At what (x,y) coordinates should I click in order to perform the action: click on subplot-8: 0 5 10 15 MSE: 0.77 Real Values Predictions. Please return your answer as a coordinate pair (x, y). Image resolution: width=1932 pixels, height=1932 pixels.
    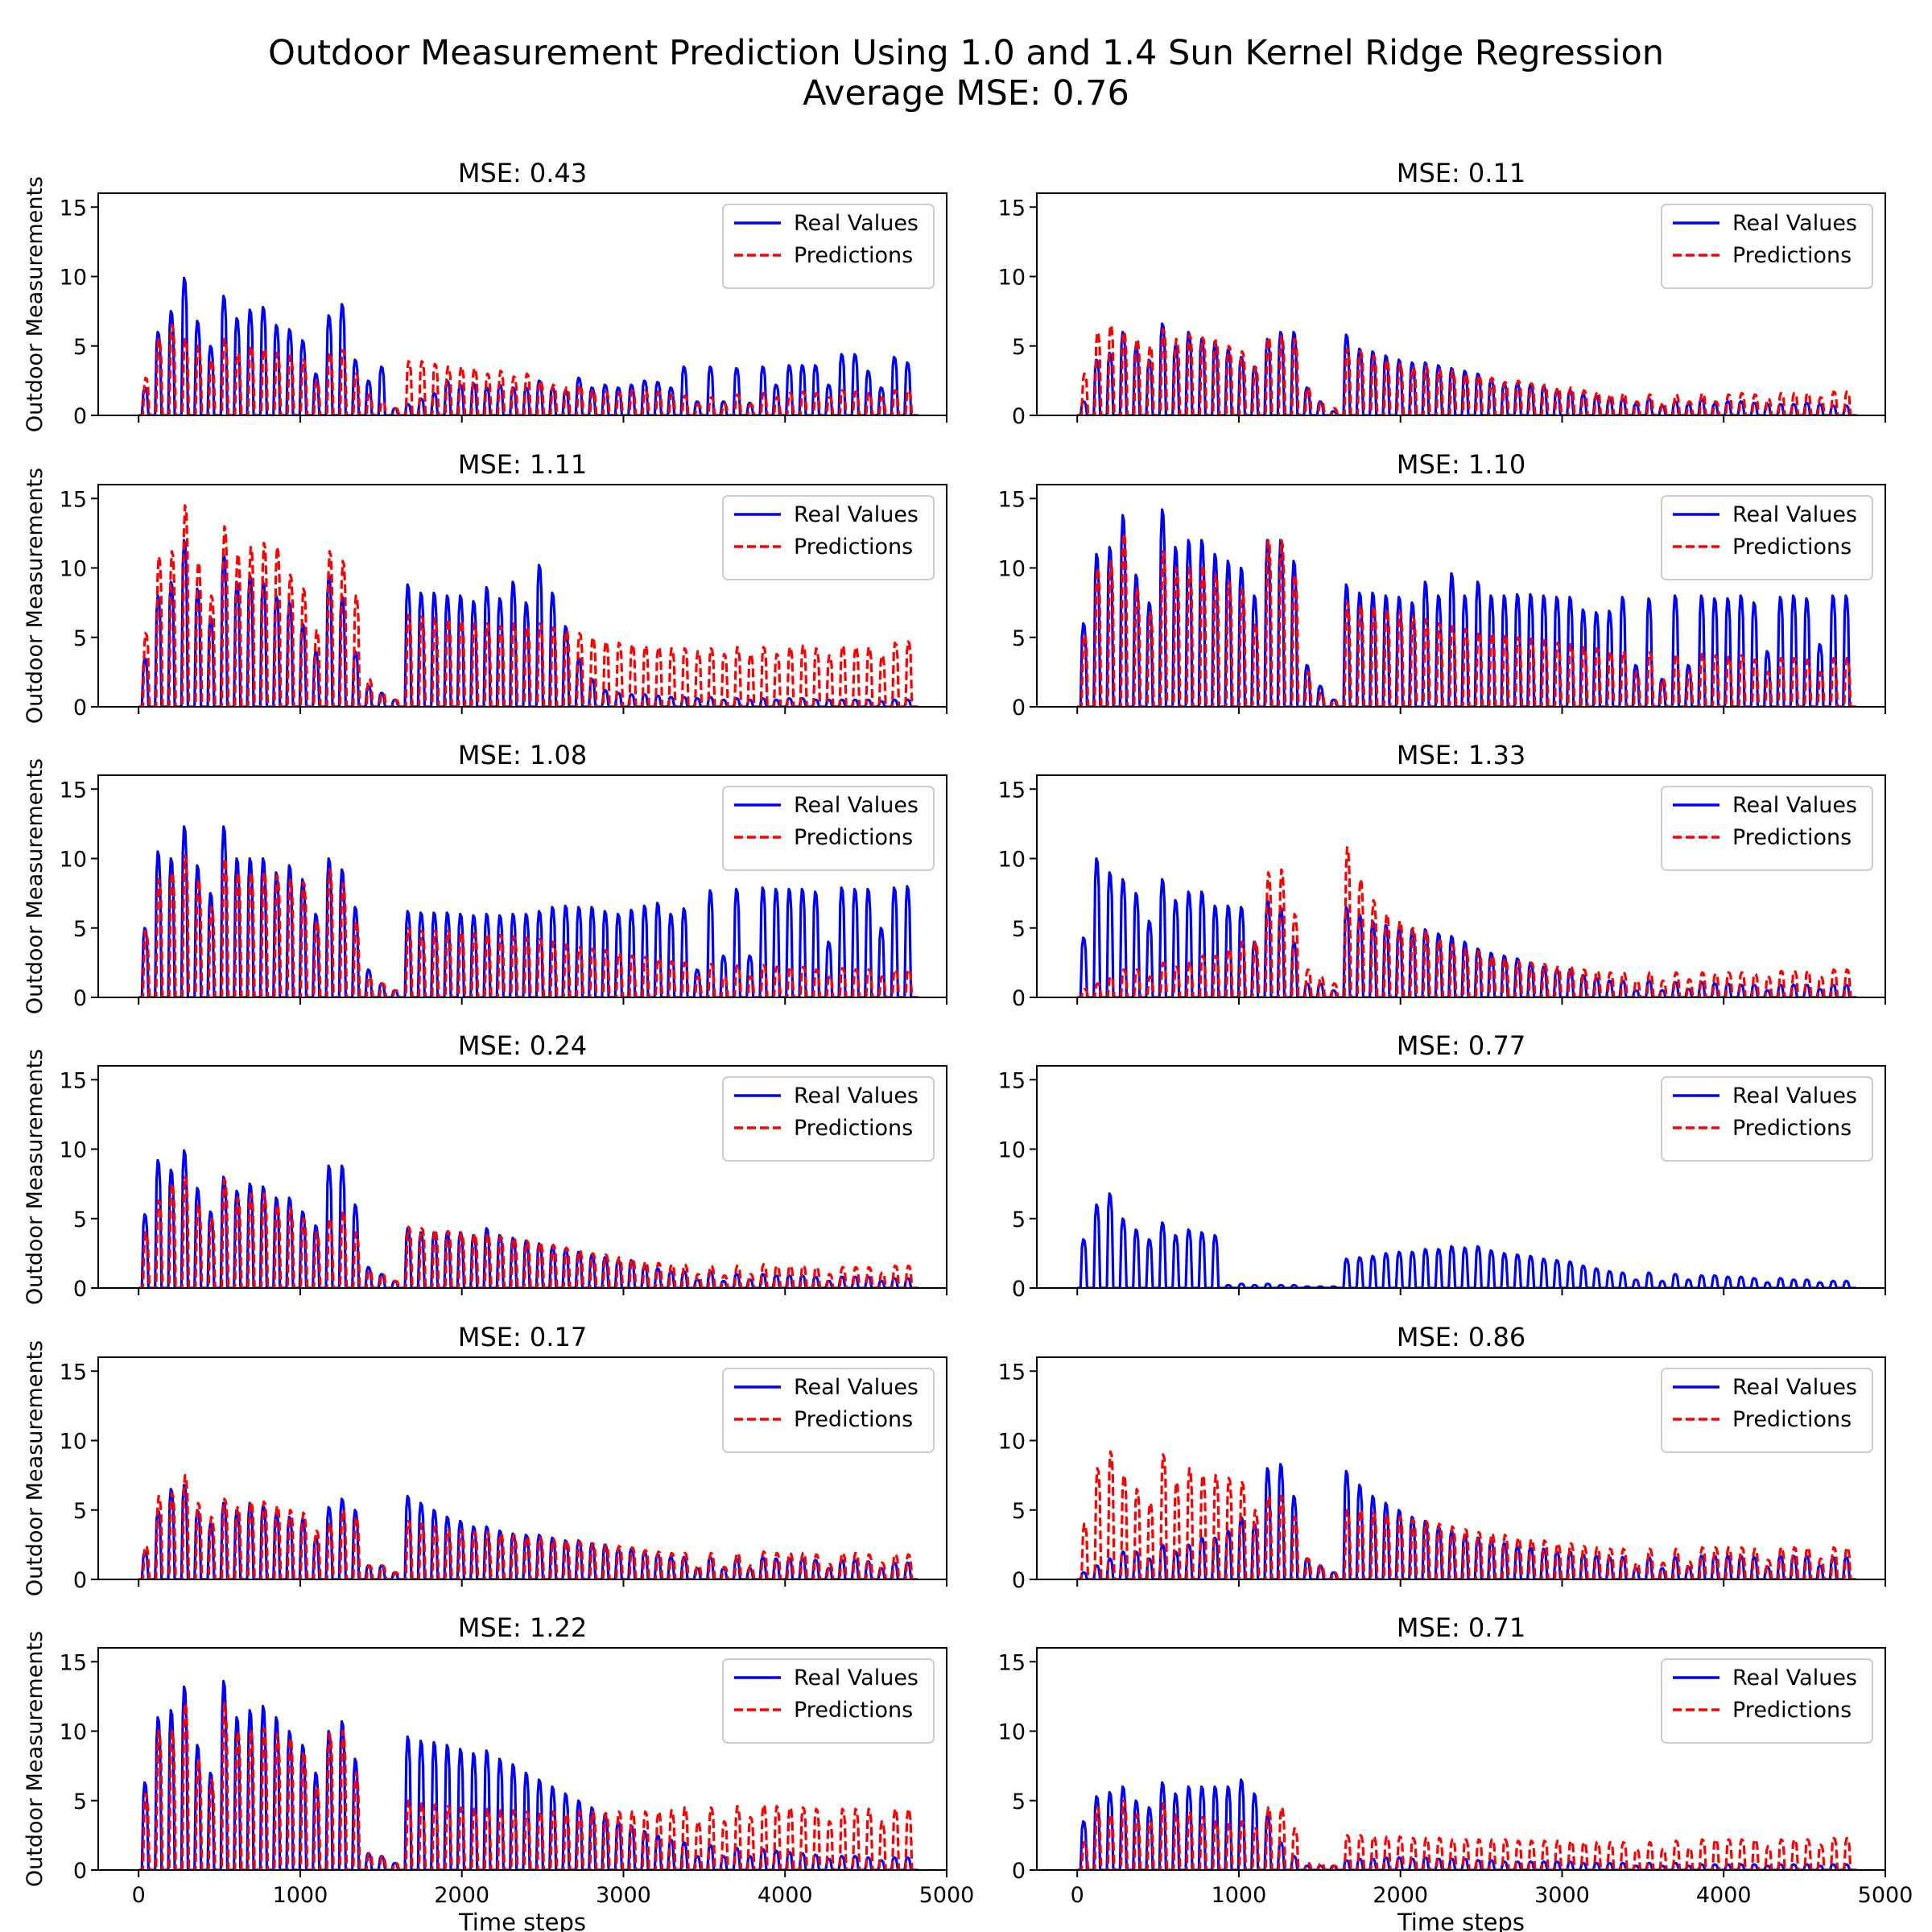
    Looking at the image, I should click on (1442, 1166).